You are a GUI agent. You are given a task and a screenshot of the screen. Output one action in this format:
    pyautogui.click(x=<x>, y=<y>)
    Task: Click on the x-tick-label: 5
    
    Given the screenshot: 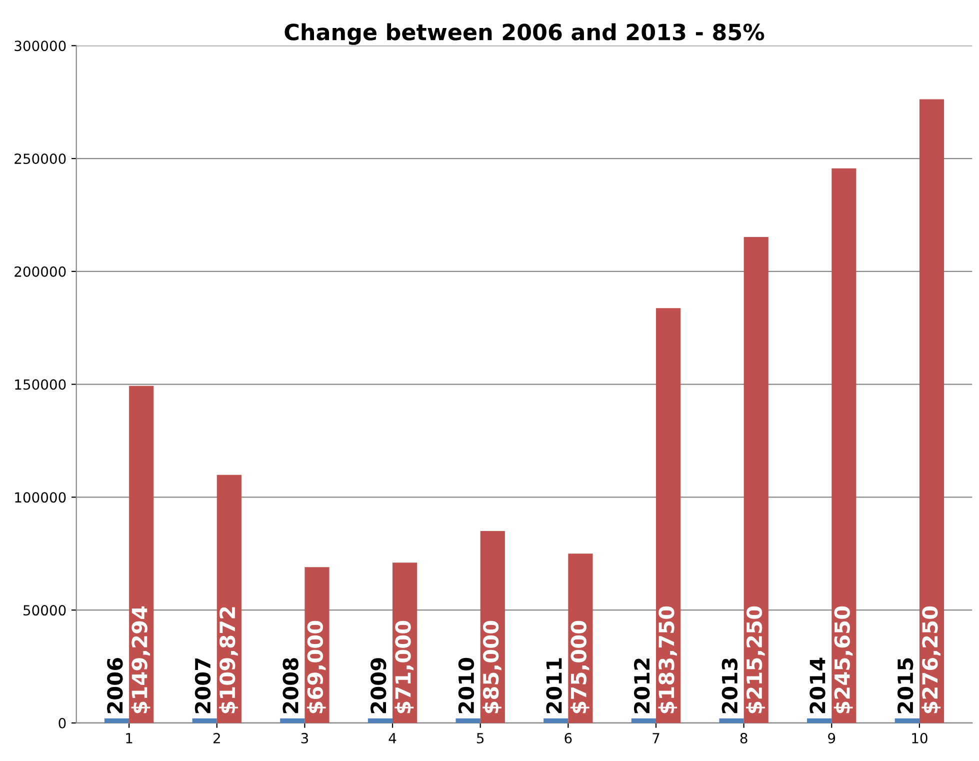 What is the action you would take?
    pyautogui.click(x=480, y=738)
    